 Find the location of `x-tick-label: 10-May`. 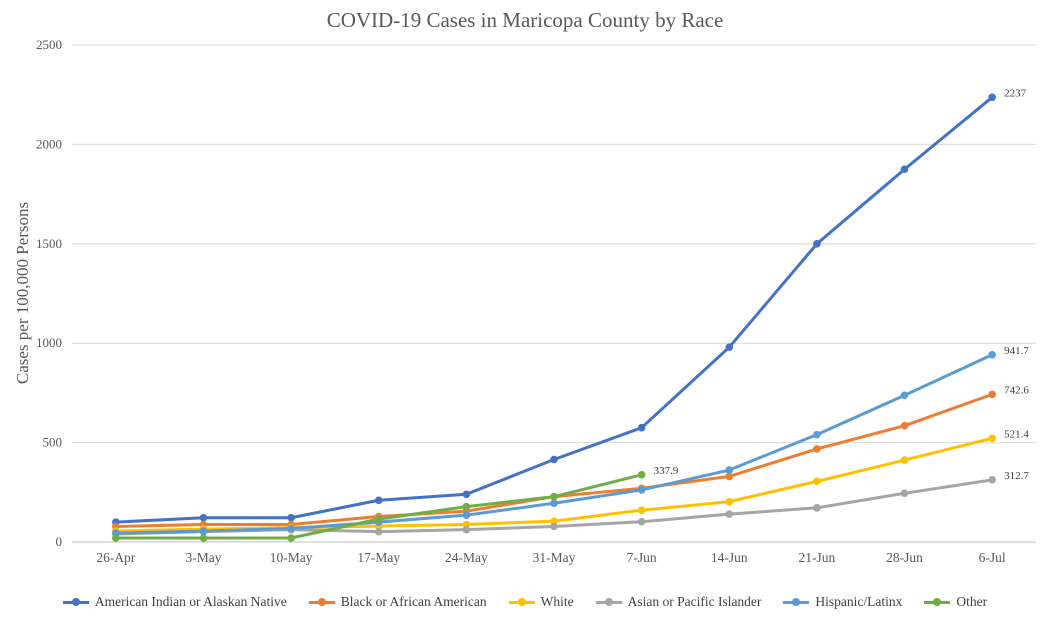

x-tick-label: 10-May is located at coordinates (291, 557).